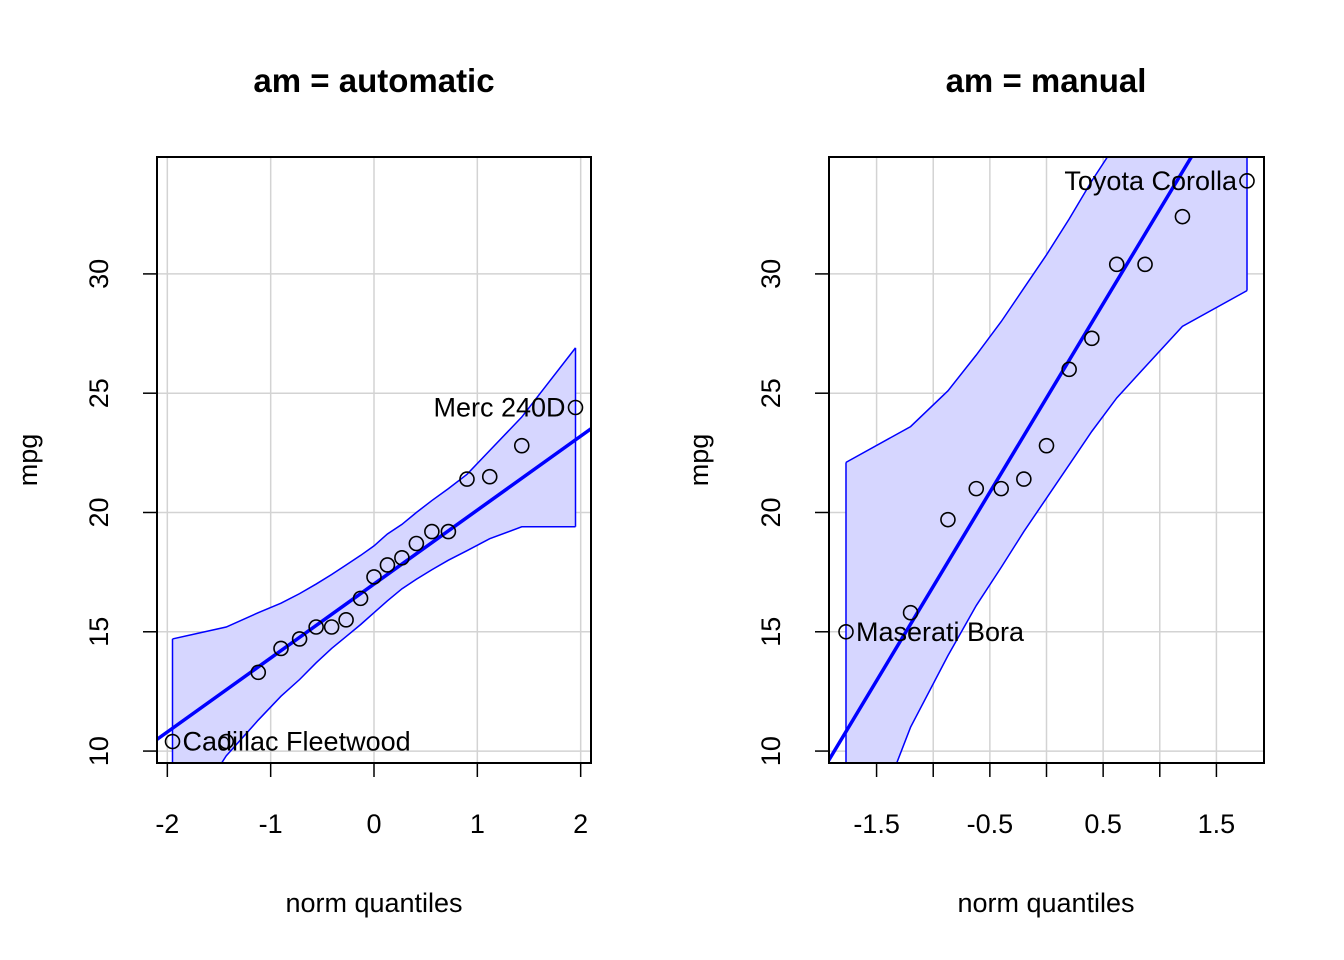 This screenshot has height=960, width=1344. Describe the element at coordinates (167, 824) in the screenshot. I see `x-tick-label: -2` at that location.